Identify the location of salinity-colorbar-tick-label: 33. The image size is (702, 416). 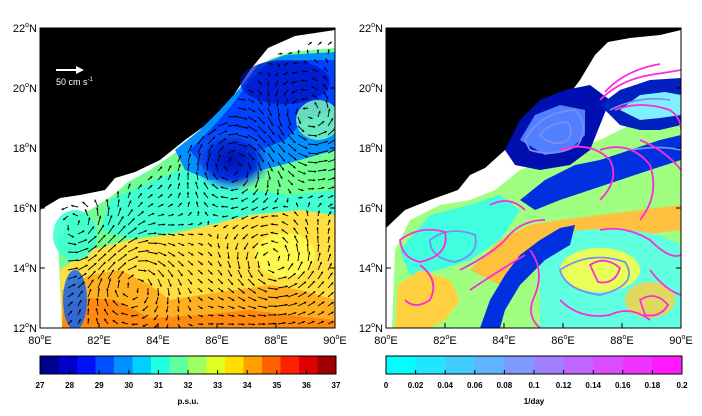
(217, 385).